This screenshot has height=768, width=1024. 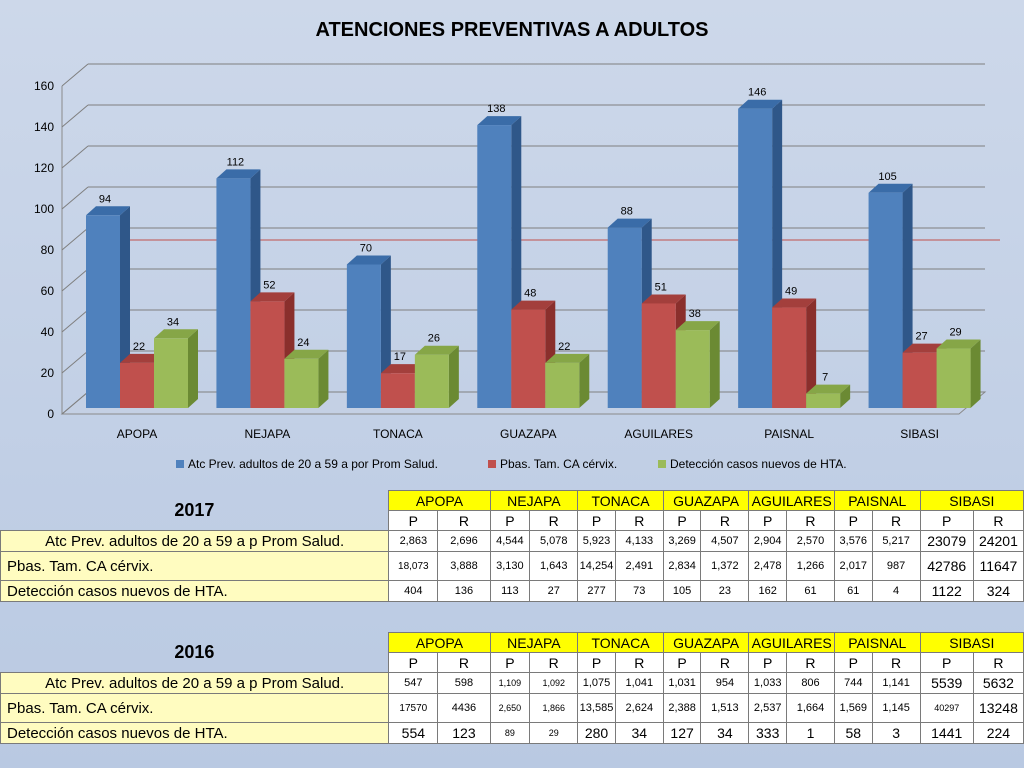 What do you see at coordinates (998, 708) in the screenshot?
I see `table-cell: 13248` at bounding box center [998, 708].